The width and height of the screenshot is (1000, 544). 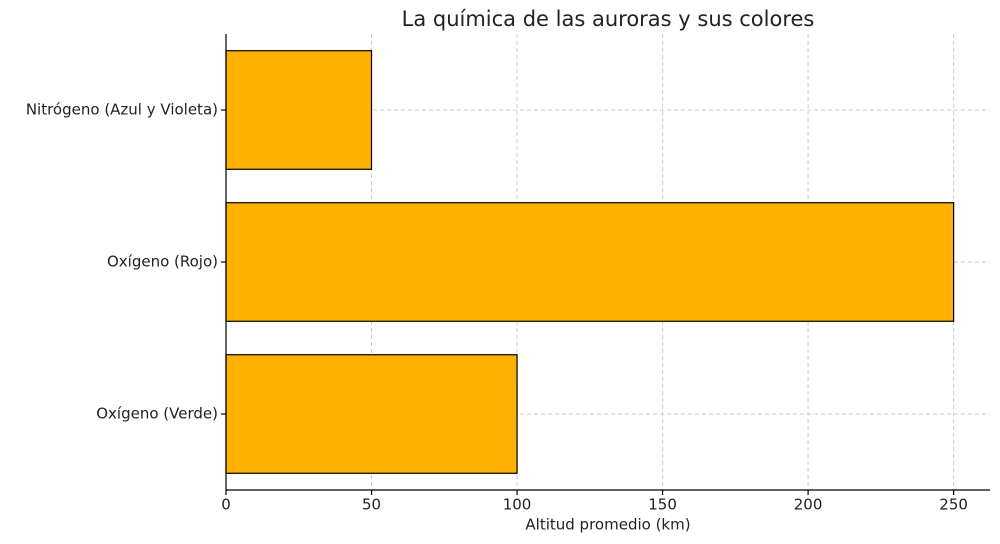 What do you see at coordinates (162, 262) in the screenshot?
I see `y-tick-label: Oxígeno (Rojo)` at bounding box center [162, 262].